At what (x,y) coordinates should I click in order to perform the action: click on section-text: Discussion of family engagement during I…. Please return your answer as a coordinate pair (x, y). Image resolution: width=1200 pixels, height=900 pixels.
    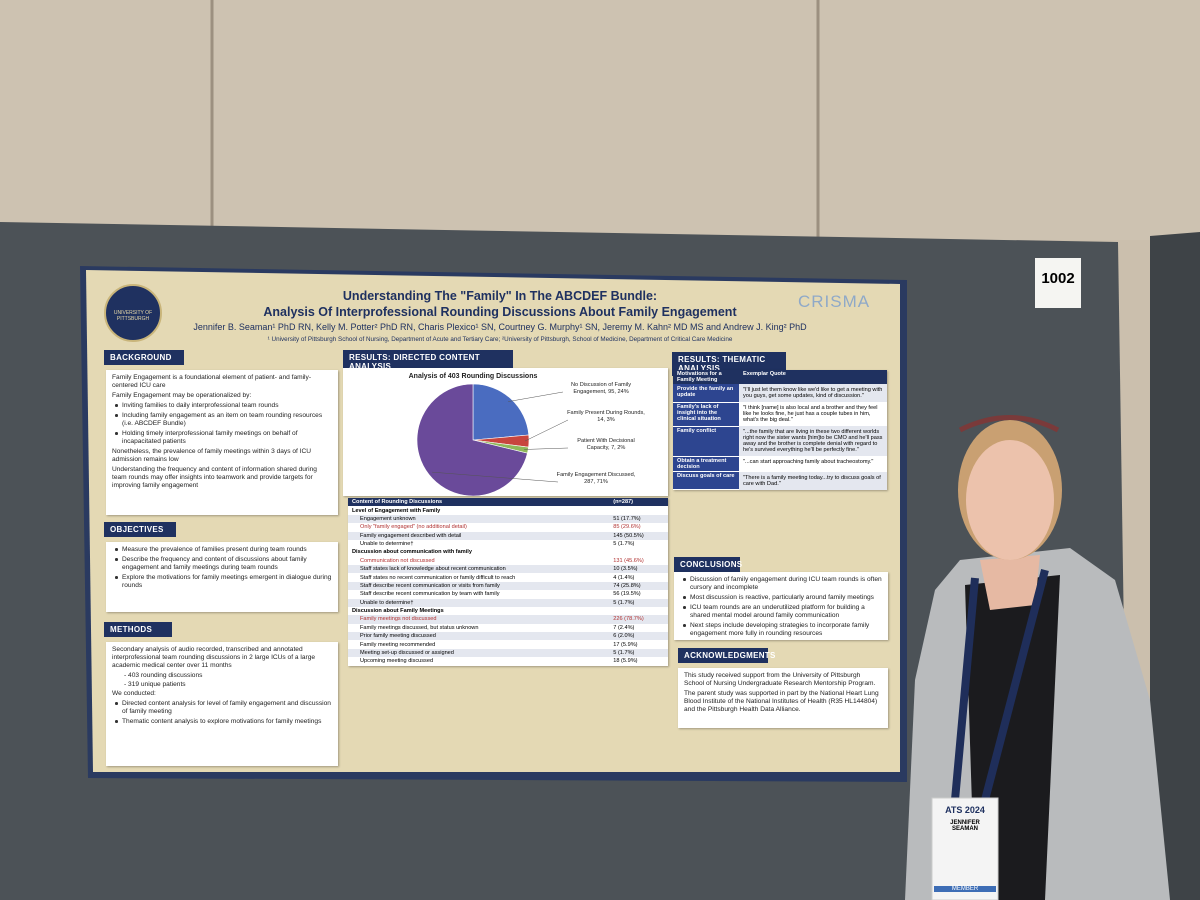
    Looking at the image, I should click on (782, 584).